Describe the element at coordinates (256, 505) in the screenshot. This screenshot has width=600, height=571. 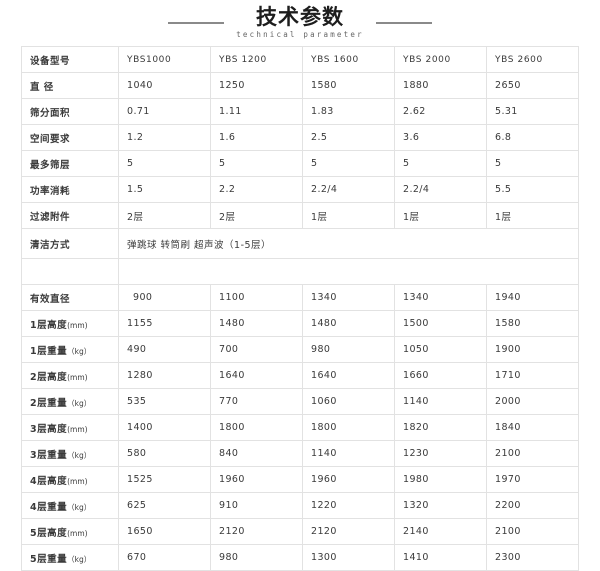
I see `cell-value: 910` at that location.